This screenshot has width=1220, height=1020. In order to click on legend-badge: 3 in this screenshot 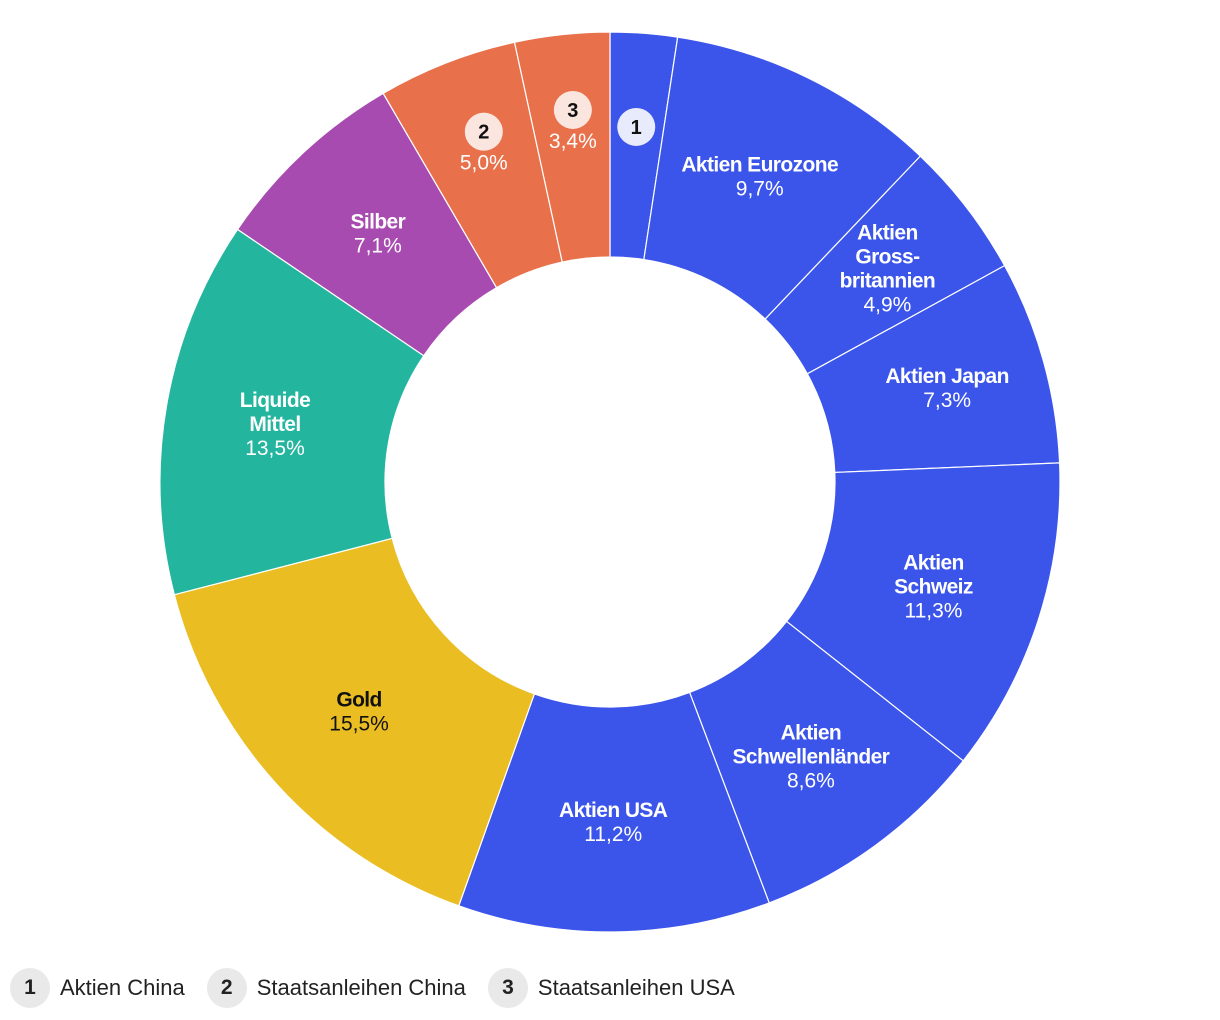, I will do `click(507, 988)`.